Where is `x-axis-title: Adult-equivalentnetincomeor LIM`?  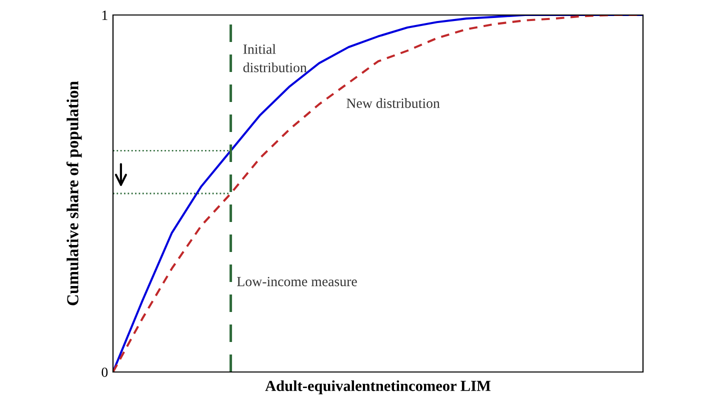
x-axis-title: Adult-equivalentnetincomeor LIM is located at coordinates (378, 387).